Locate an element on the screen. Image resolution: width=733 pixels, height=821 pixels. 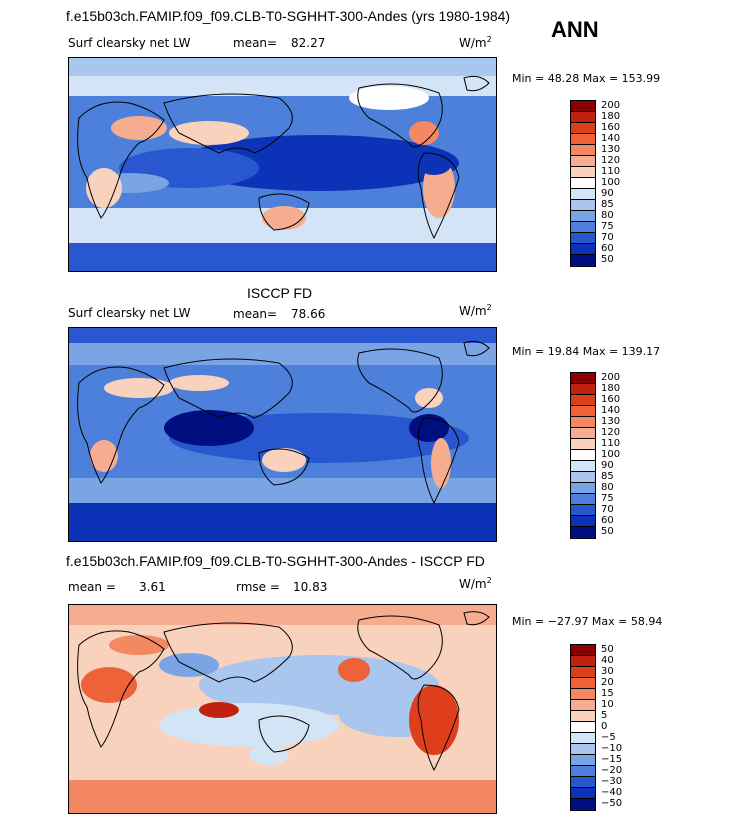
panel2-units: W/m2 is located at coordinates (475, 310).